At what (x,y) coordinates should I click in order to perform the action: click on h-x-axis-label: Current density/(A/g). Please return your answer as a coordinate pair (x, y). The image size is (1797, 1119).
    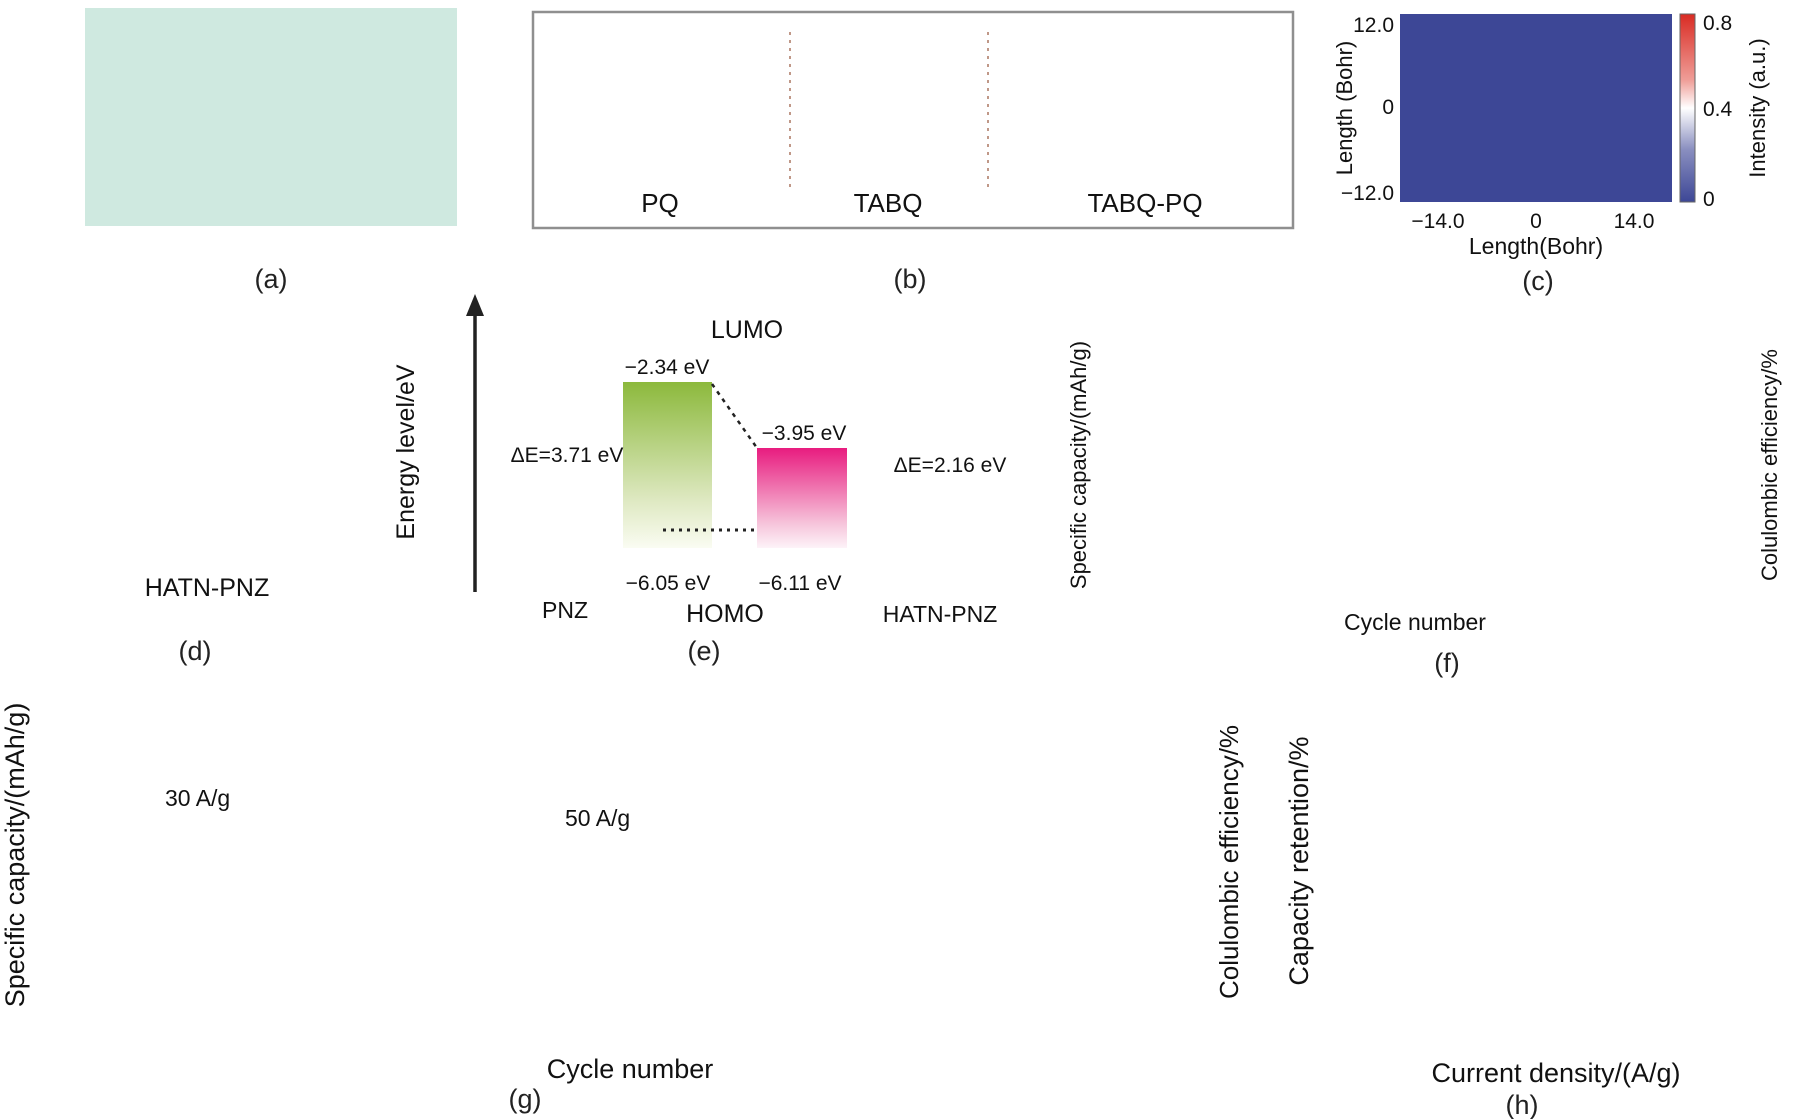
    Looking at the image, I should click on (1555, 1073).